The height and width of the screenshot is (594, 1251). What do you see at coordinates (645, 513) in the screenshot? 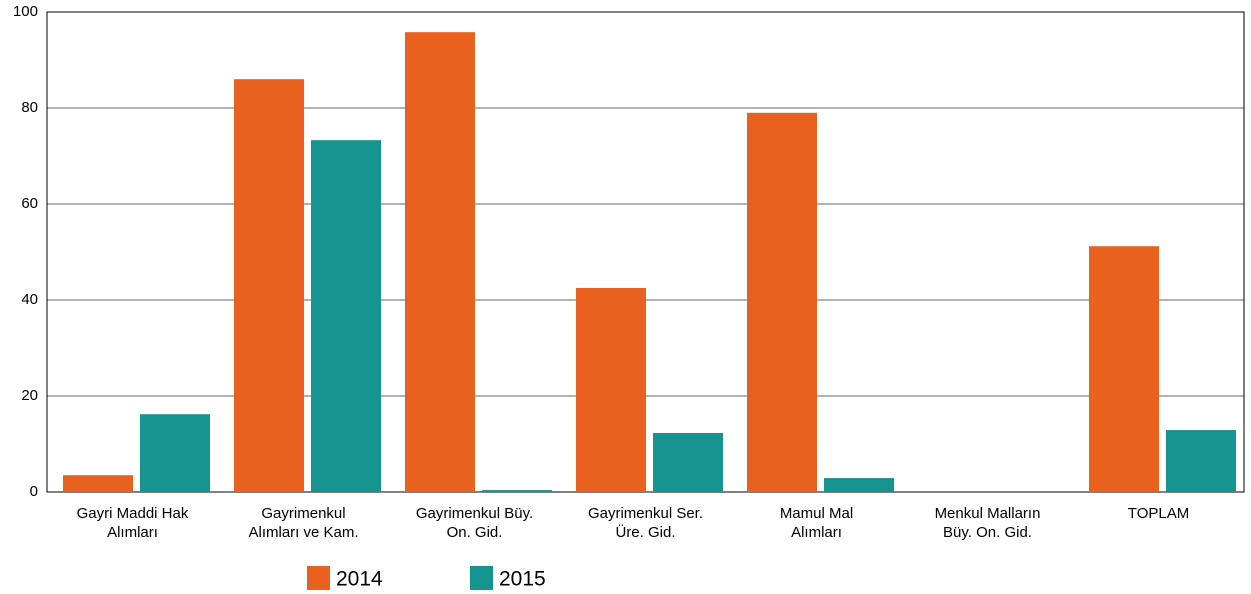
I see `x-tick-label-line: Gayrimenkul Ser.` at bounding box center [645, 513].